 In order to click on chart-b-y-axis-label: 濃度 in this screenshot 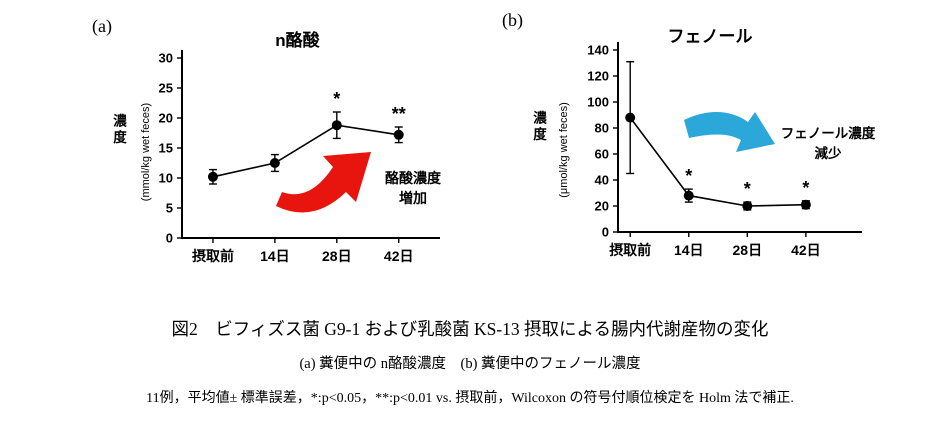, I will do `click(538, 127)`.